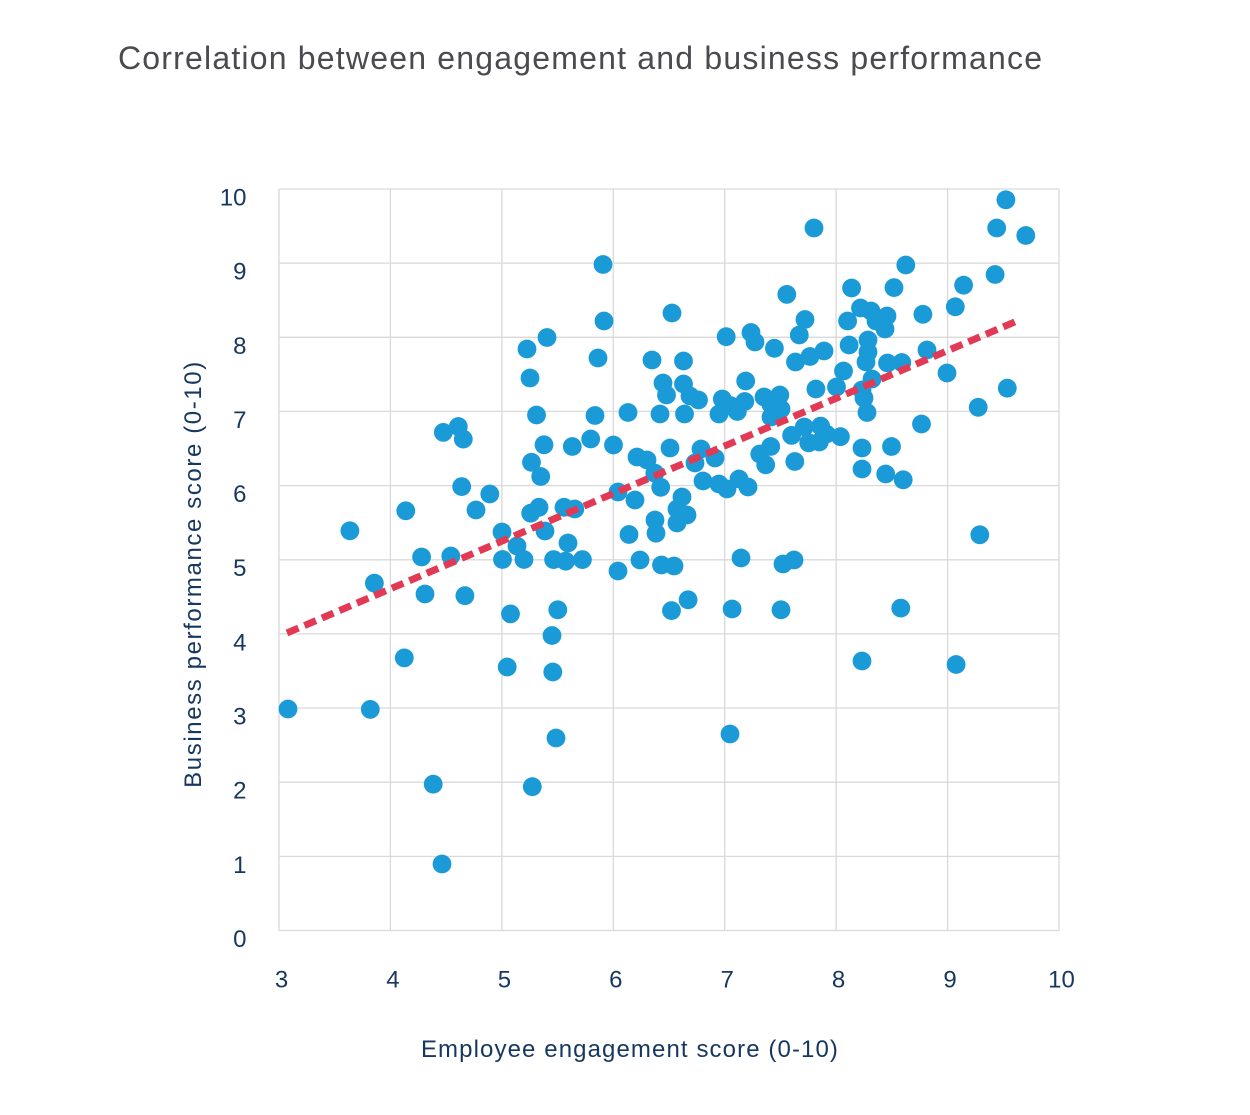 Image resolution: width=1250 pixels, height=1115 pixels. Describe the element at coordinates (193, 574) in the screenshot. I see `svg-text:Business performance score (0-: Business performance score (0-10)` at that location.